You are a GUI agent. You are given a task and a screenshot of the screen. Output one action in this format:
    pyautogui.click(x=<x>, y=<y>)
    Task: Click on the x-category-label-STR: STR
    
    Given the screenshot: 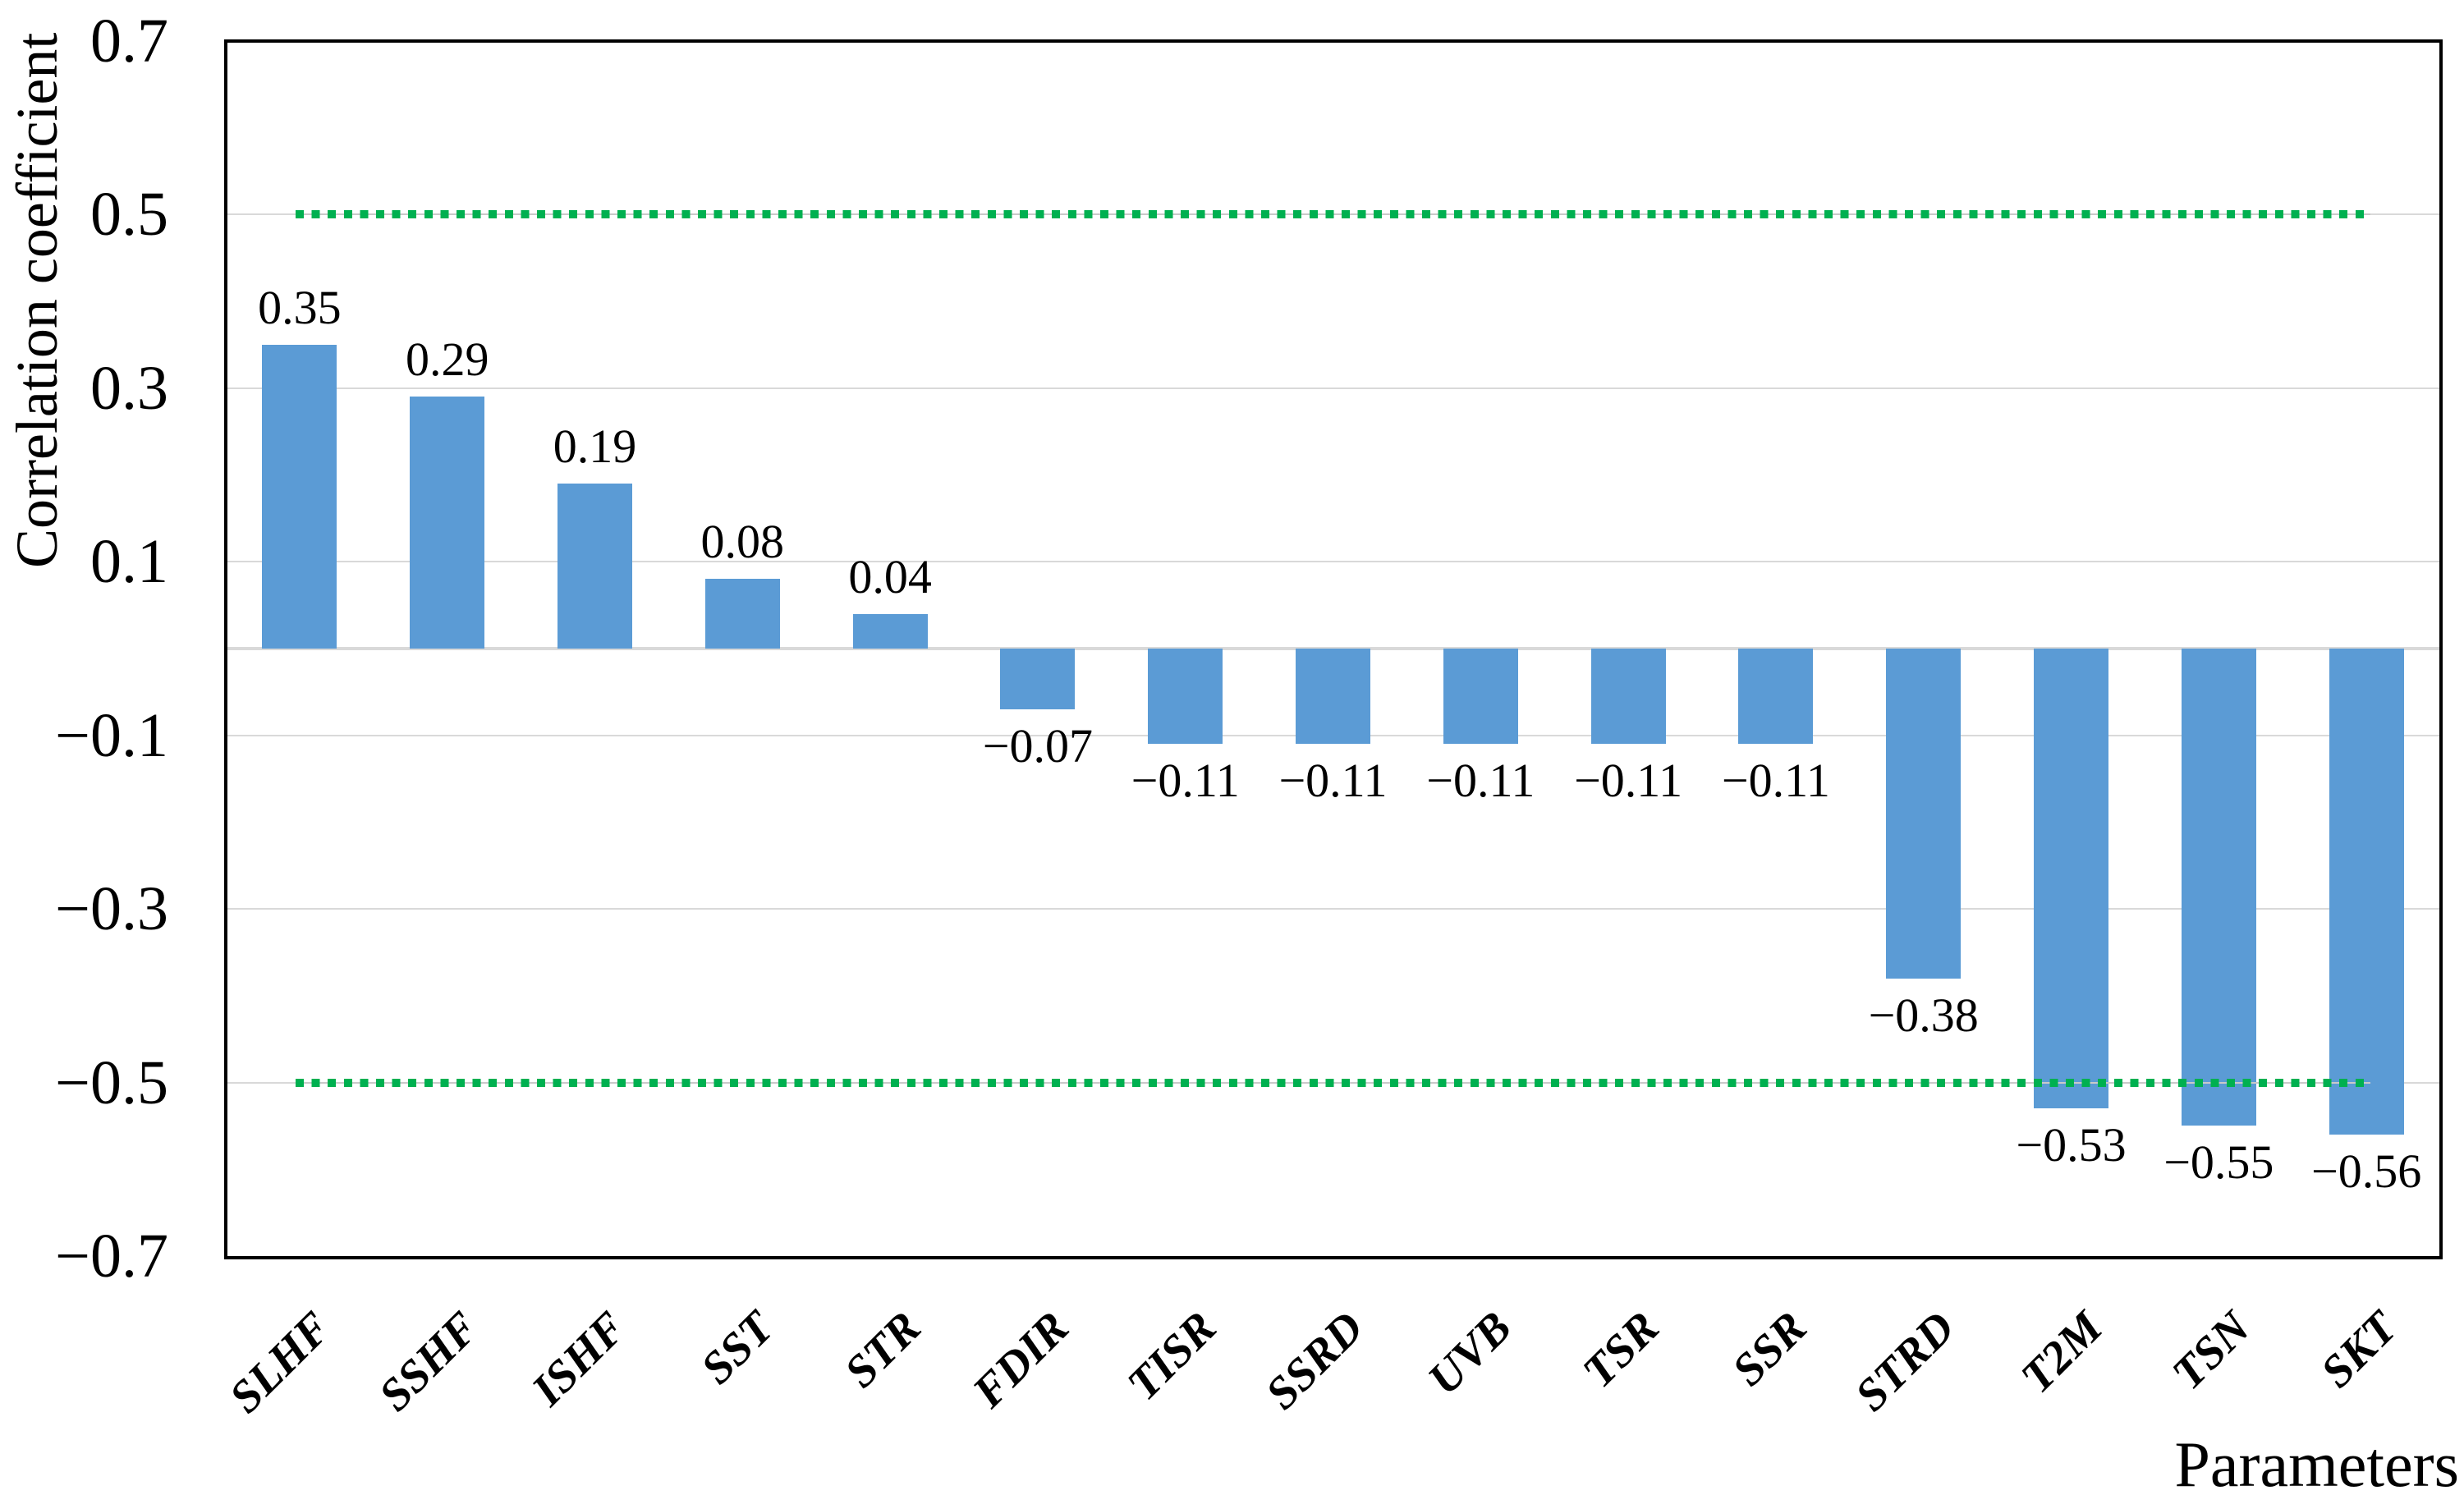 What is the action you would take?
    pyautogui.click(x=883, y=1349)
    